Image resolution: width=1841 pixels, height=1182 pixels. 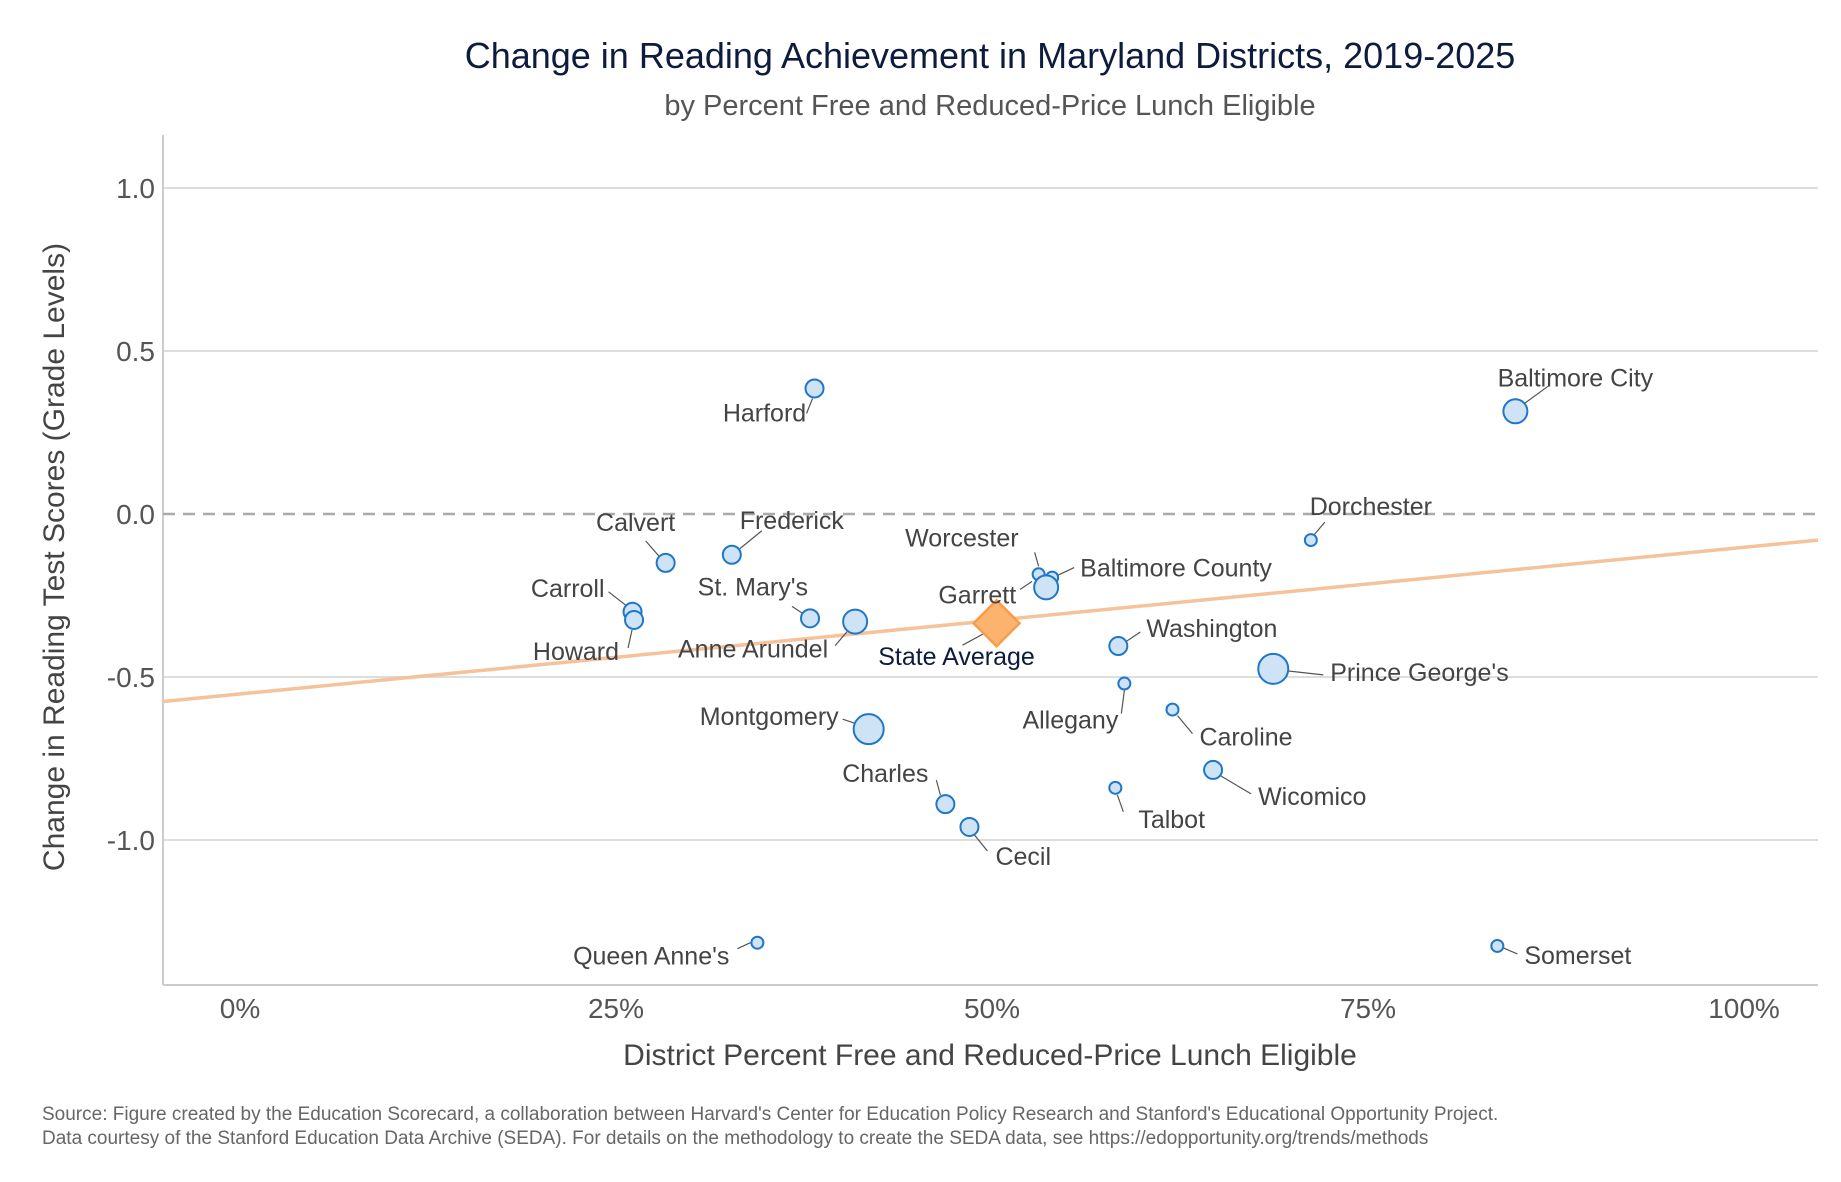 What do you see at coordinates (240, 1008) in the screenshot?
I see `x-tick-label: 0%` at bounding box center [240, 1008].